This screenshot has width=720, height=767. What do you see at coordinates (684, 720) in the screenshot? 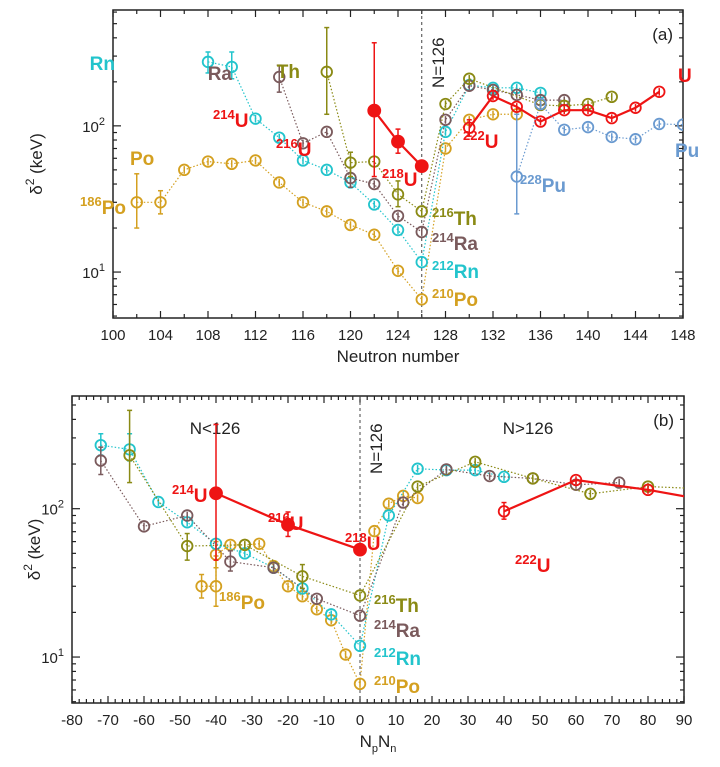
I see `x-tick-label: 90` at bounding box center [684, 720].